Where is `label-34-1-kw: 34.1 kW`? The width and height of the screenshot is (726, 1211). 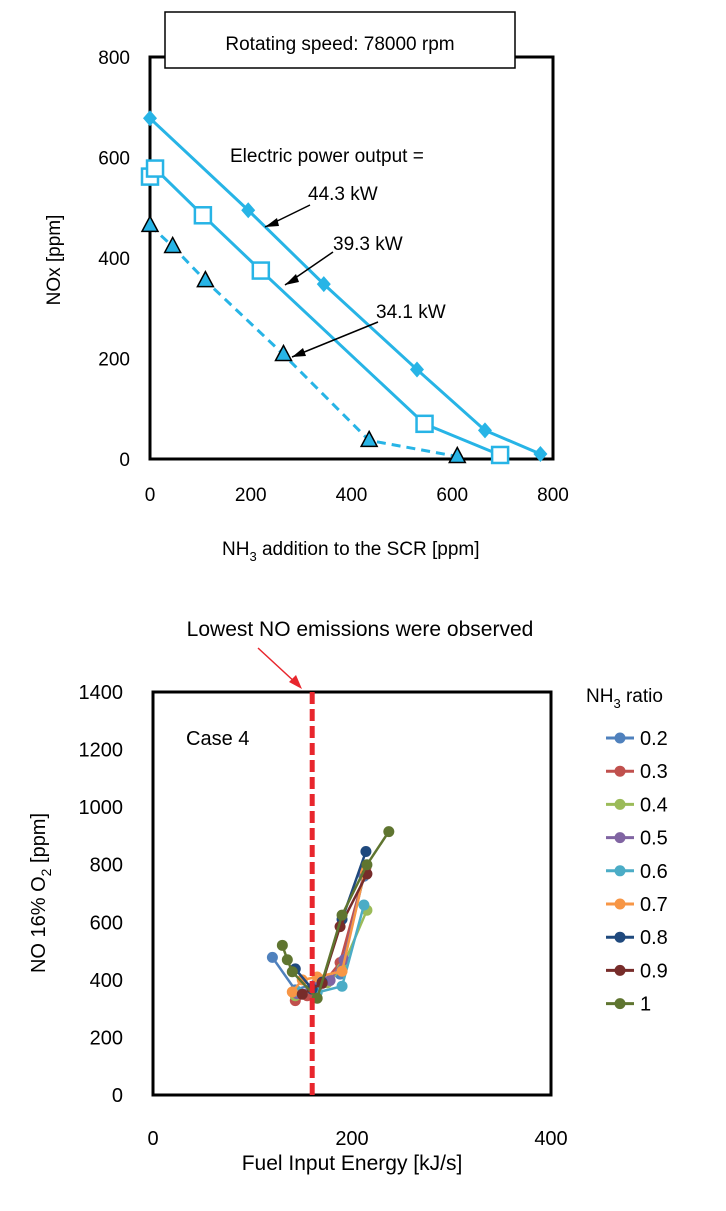 label-34-1-kw: 34.1 kW is located at coordinates (411, 312).